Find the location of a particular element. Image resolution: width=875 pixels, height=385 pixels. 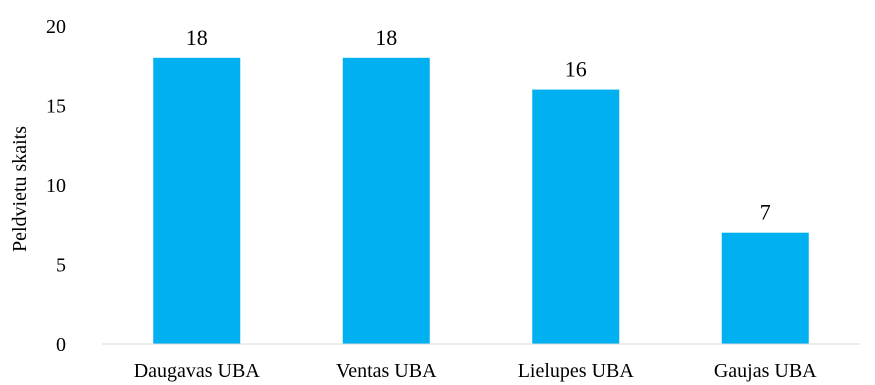

y-tick-label: 5 is located at coordinates (61, 266).